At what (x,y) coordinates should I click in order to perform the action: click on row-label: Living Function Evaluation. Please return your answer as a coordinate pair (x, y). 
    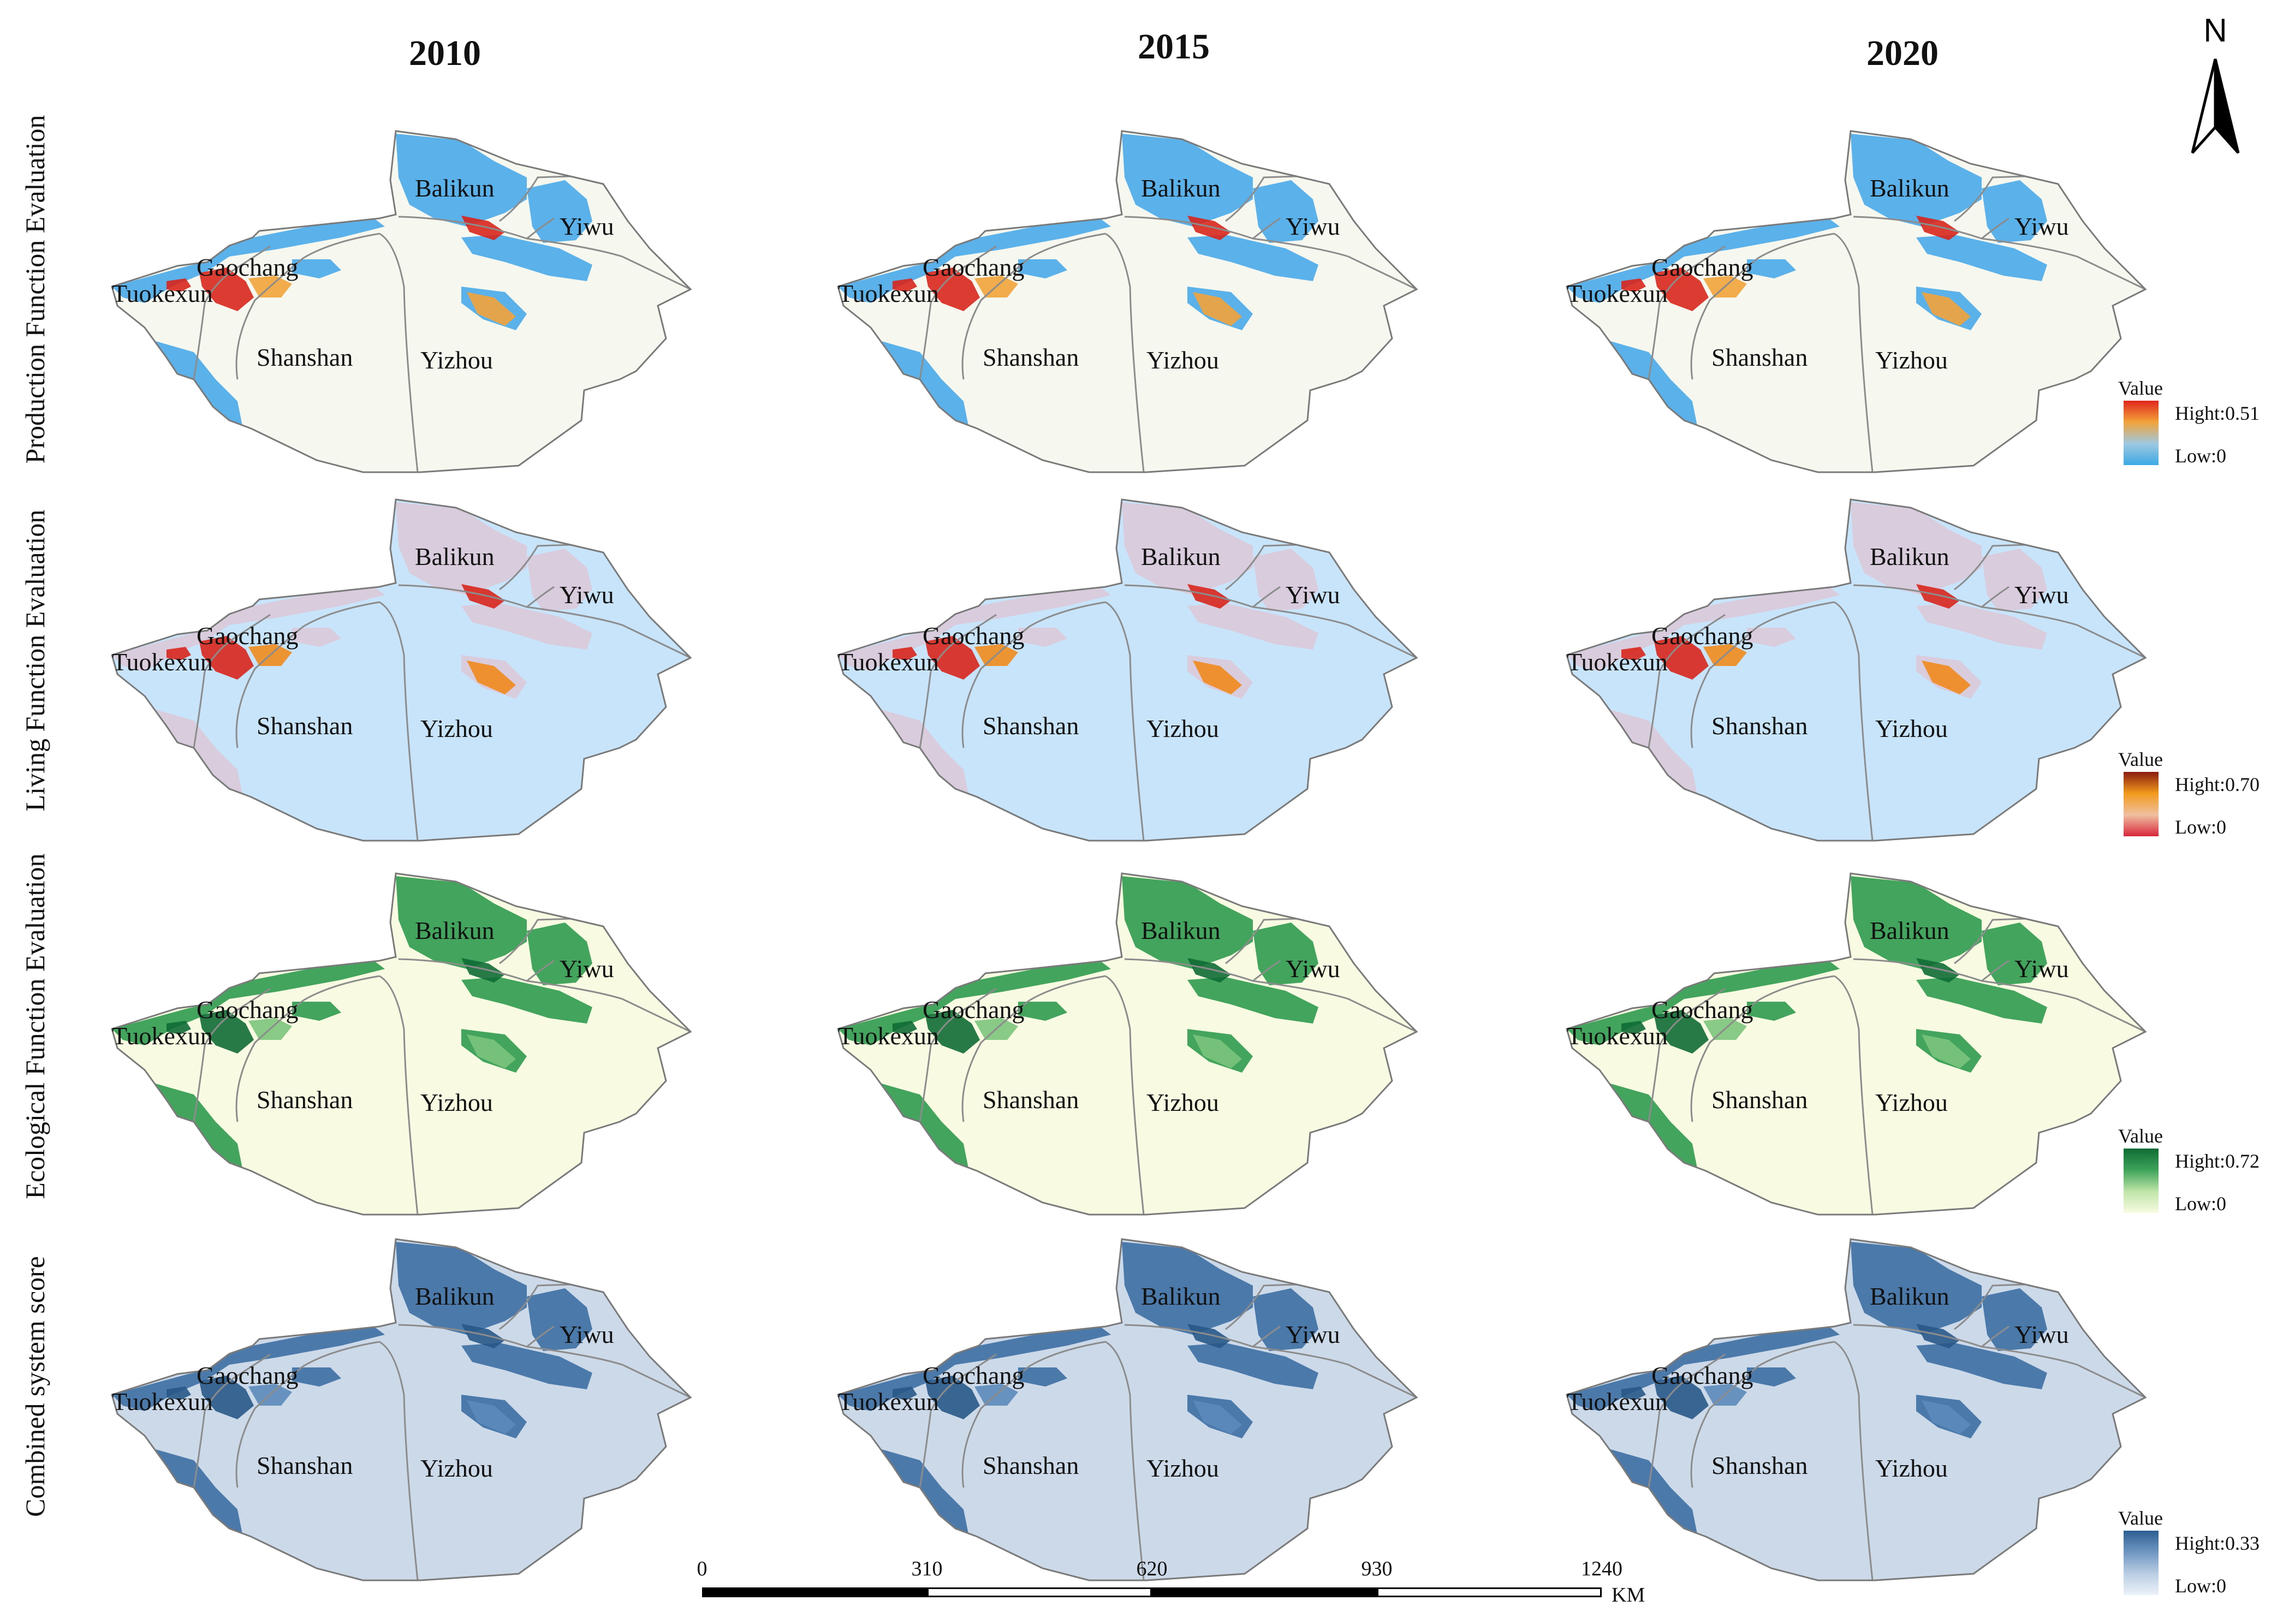
    Looking at the image, I should click on (35, 660).